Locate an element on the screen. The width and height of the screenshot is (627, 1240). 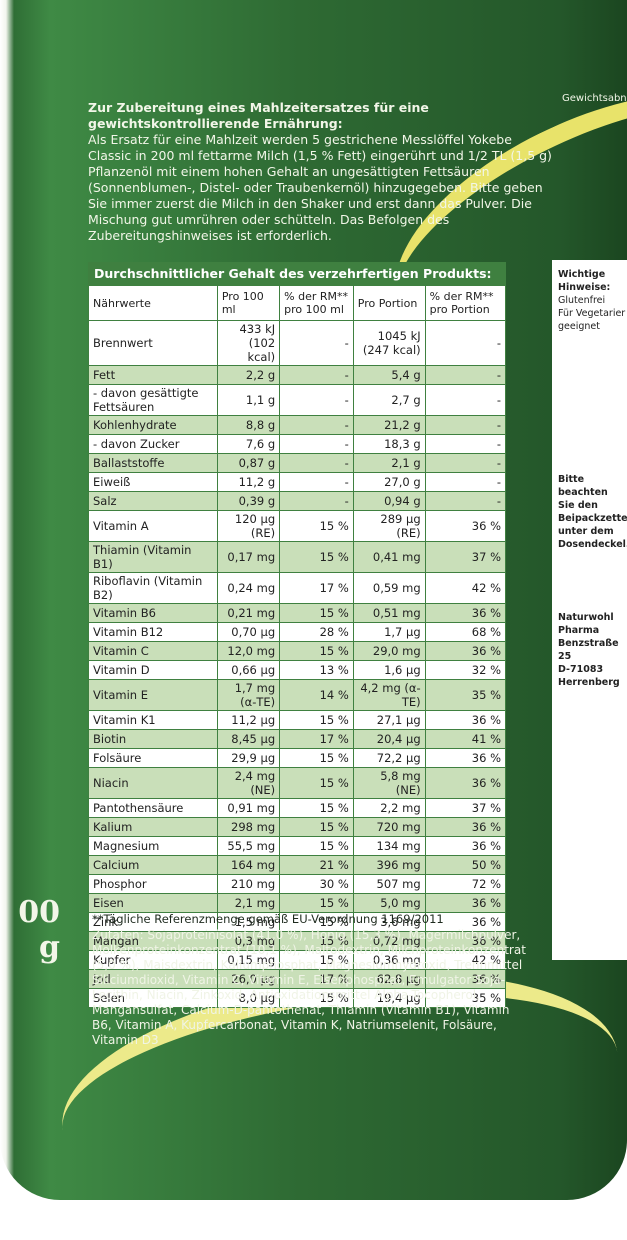
table-cell: Kohlenhydrate is located at coordinates (153, 425).